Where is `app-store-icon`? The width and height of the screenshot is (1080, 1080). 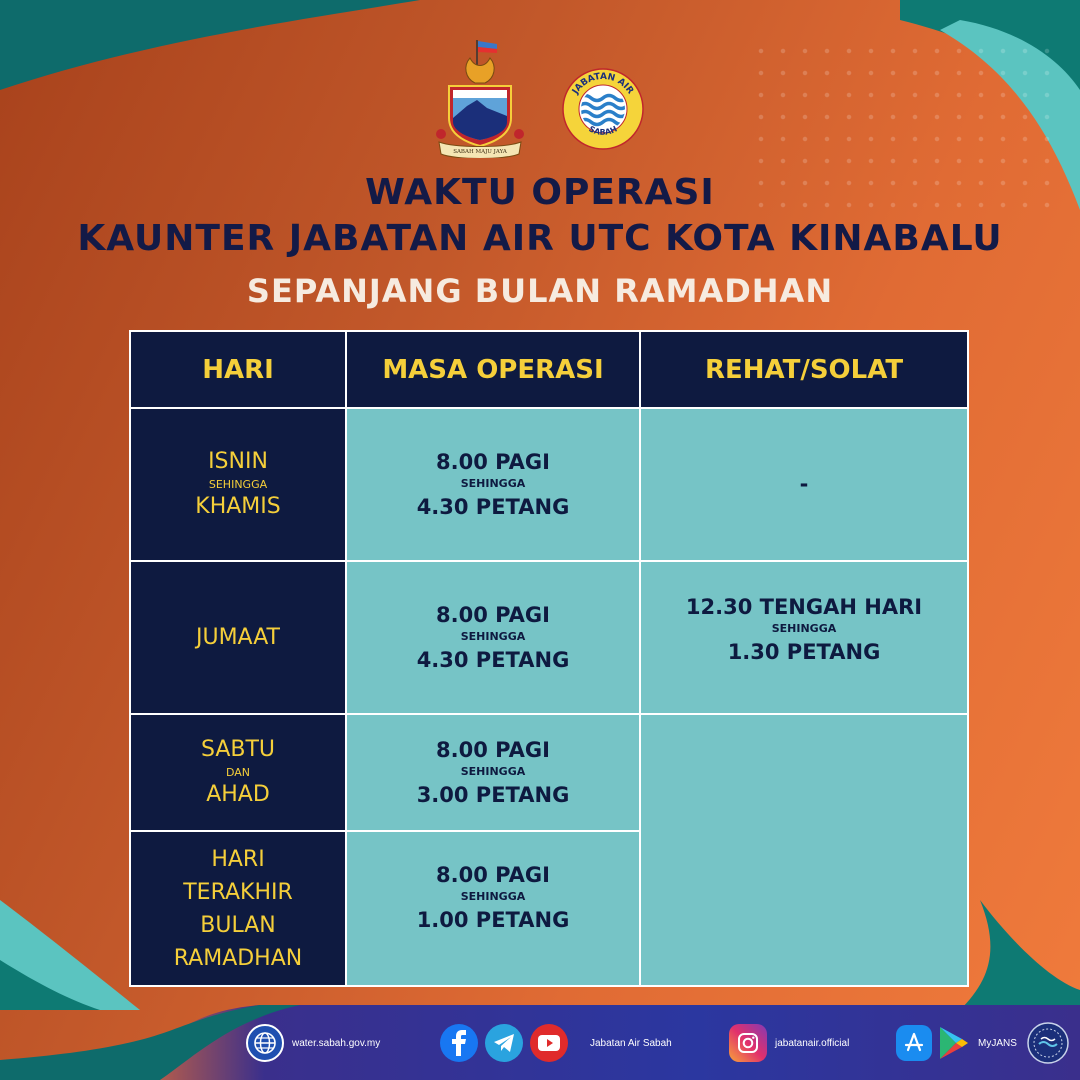 app-store-icon is located at coordinates (914, 1043).